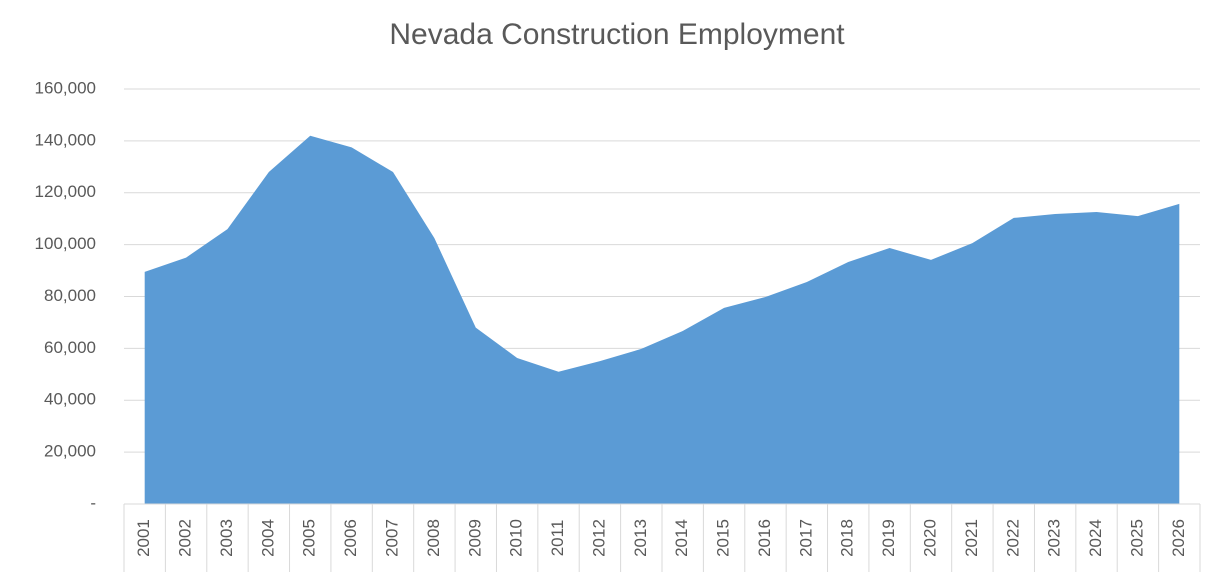  What do you see at coordinates (1136, 538) in the screenshot?
I see `x-tick-label: 2025` at bounding box center [1136, 538].